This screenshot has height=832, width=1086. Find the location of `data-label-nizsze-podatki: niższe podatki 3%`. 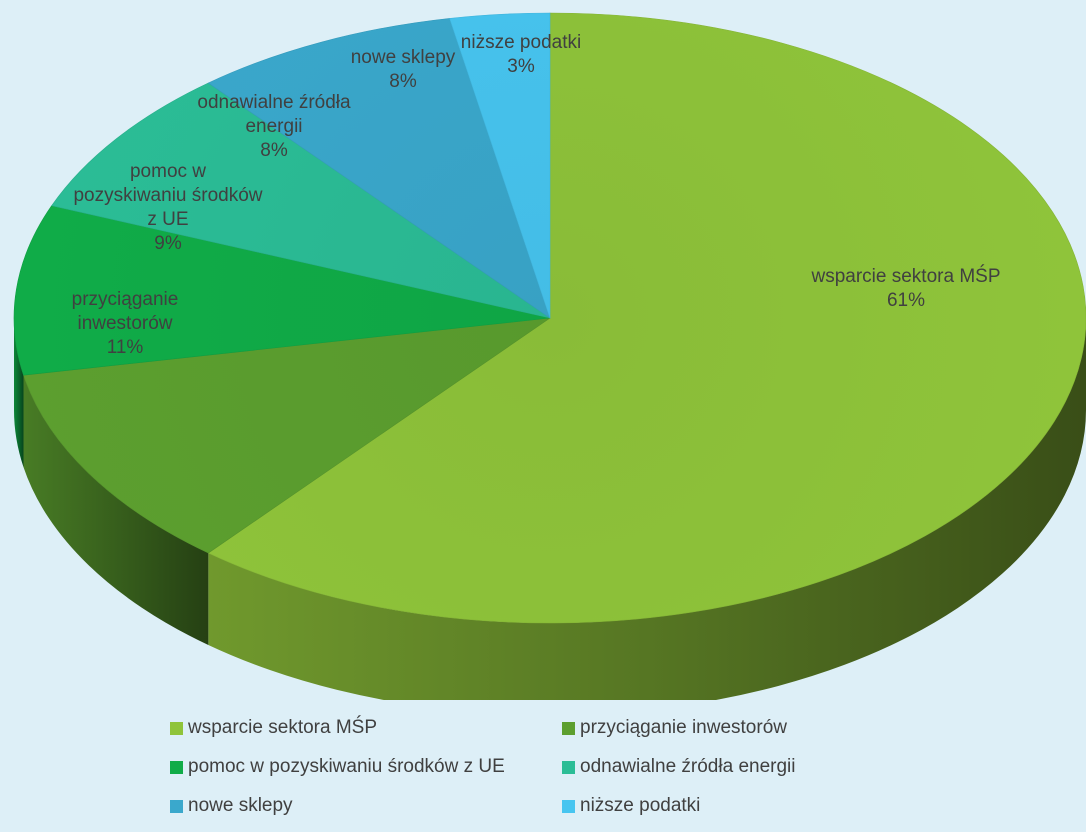

data-label-nizsze-podatki: niższe podatki 3% is located at coordinates (521, 54).